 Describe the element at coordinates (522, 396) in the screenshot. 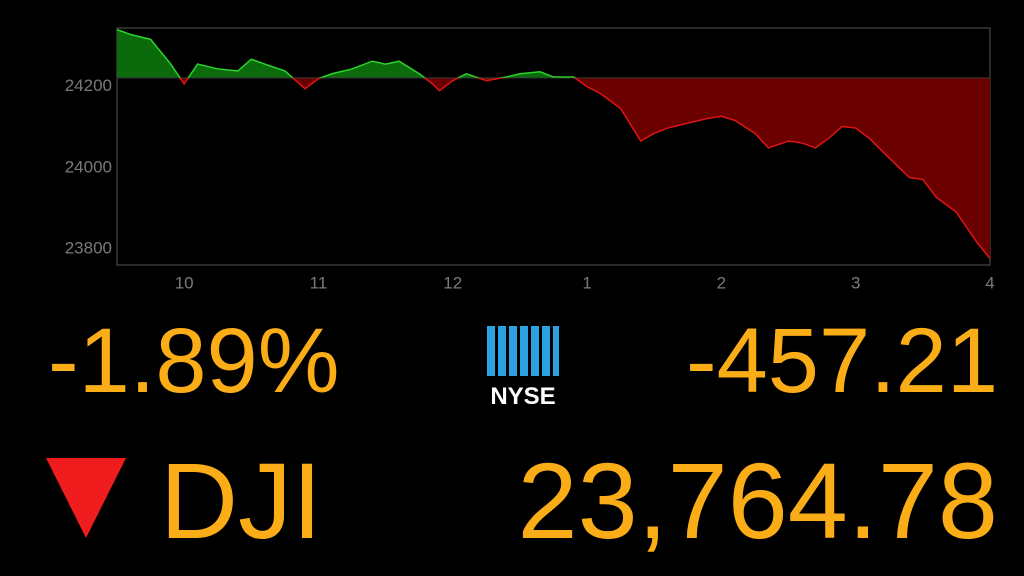

I see `exchange-name: NYSE` at that location.